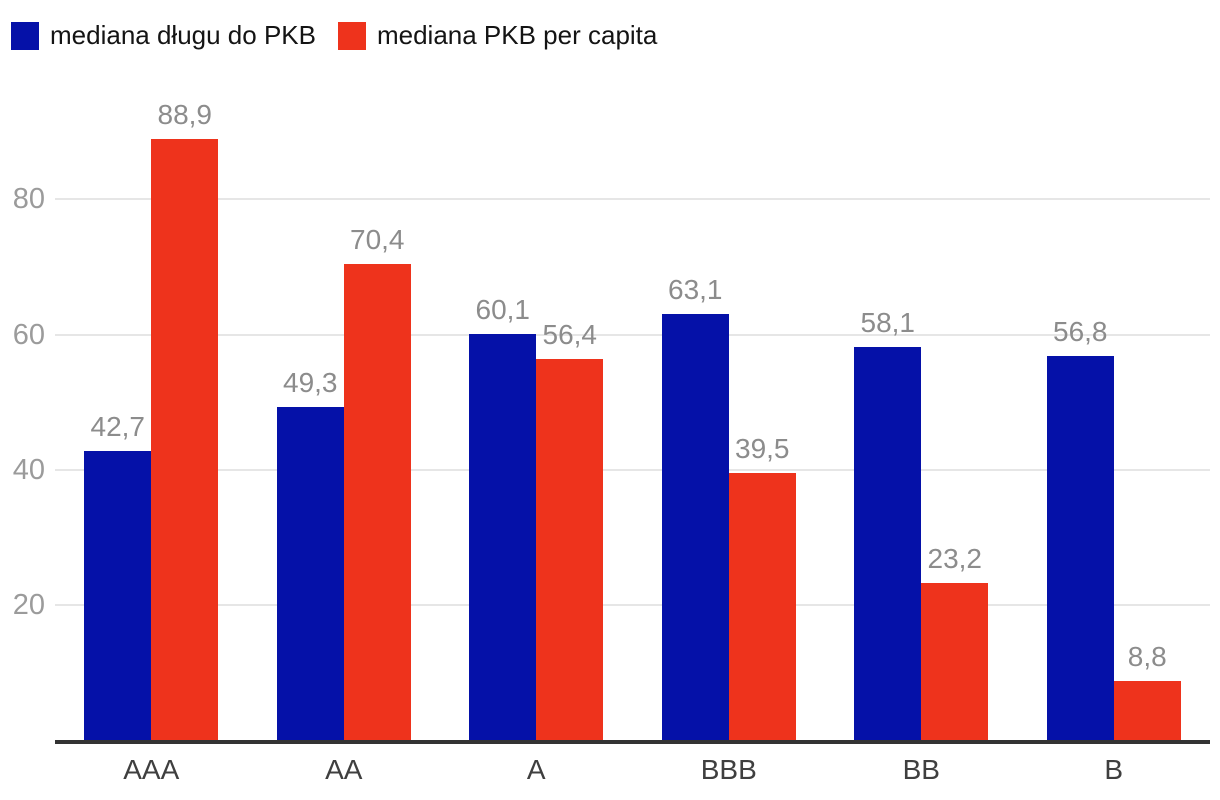 The image size is (1220, 800). Describe the element at coordinates (1080, 548) in the screenshot. I see `bar-s0-b` at that location.